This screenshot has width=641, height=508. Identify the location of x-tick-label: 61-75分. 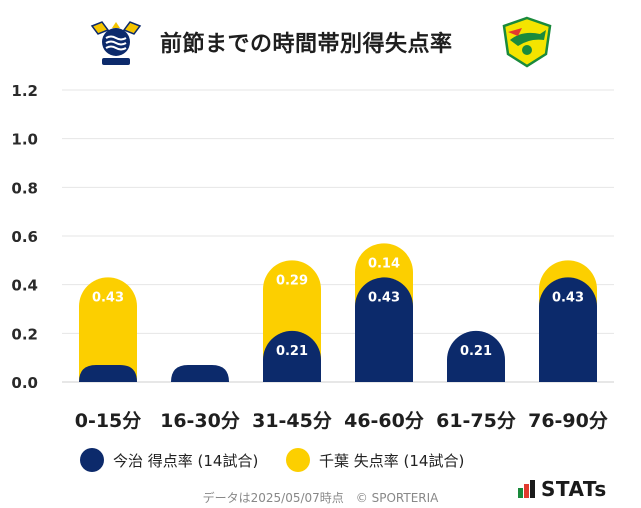
(476, 421).